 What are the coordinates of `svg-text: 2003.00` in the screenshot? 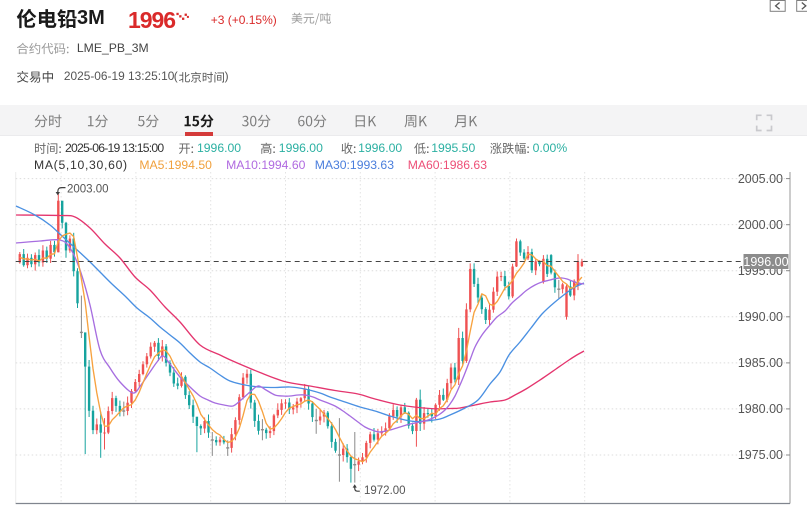 It's located at (88, 190).